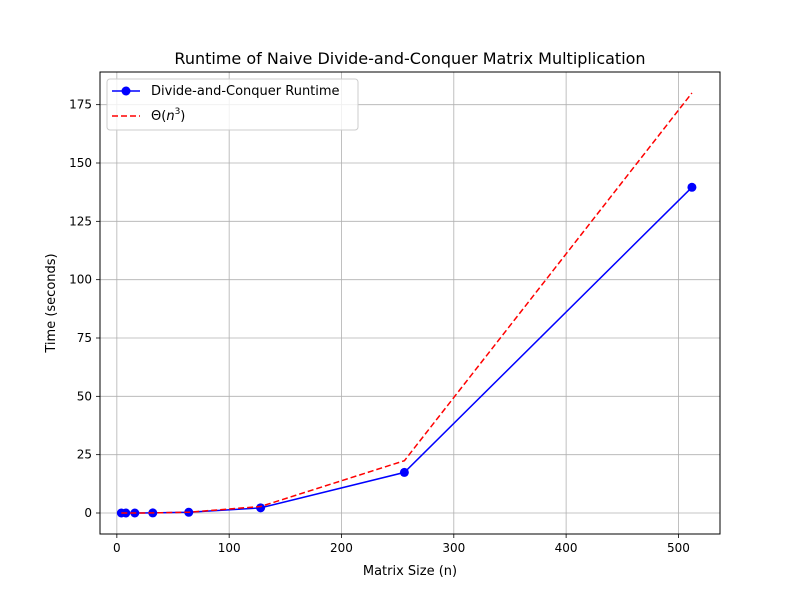 The height and width of the screenshot is (600, 800). What do you see at coordinates (178, 112) in the screenshot?
I see `legend-label-theta-exp: 3` at bounding box center [178, 112].